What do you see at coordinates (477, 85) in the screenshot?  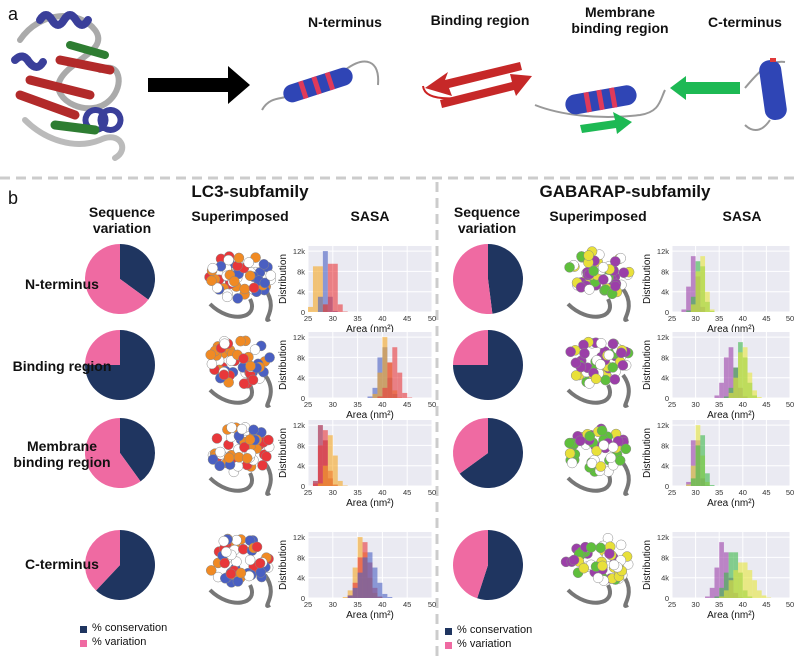 I see `binding-region-cartoon` at bounding box center [477, 85].